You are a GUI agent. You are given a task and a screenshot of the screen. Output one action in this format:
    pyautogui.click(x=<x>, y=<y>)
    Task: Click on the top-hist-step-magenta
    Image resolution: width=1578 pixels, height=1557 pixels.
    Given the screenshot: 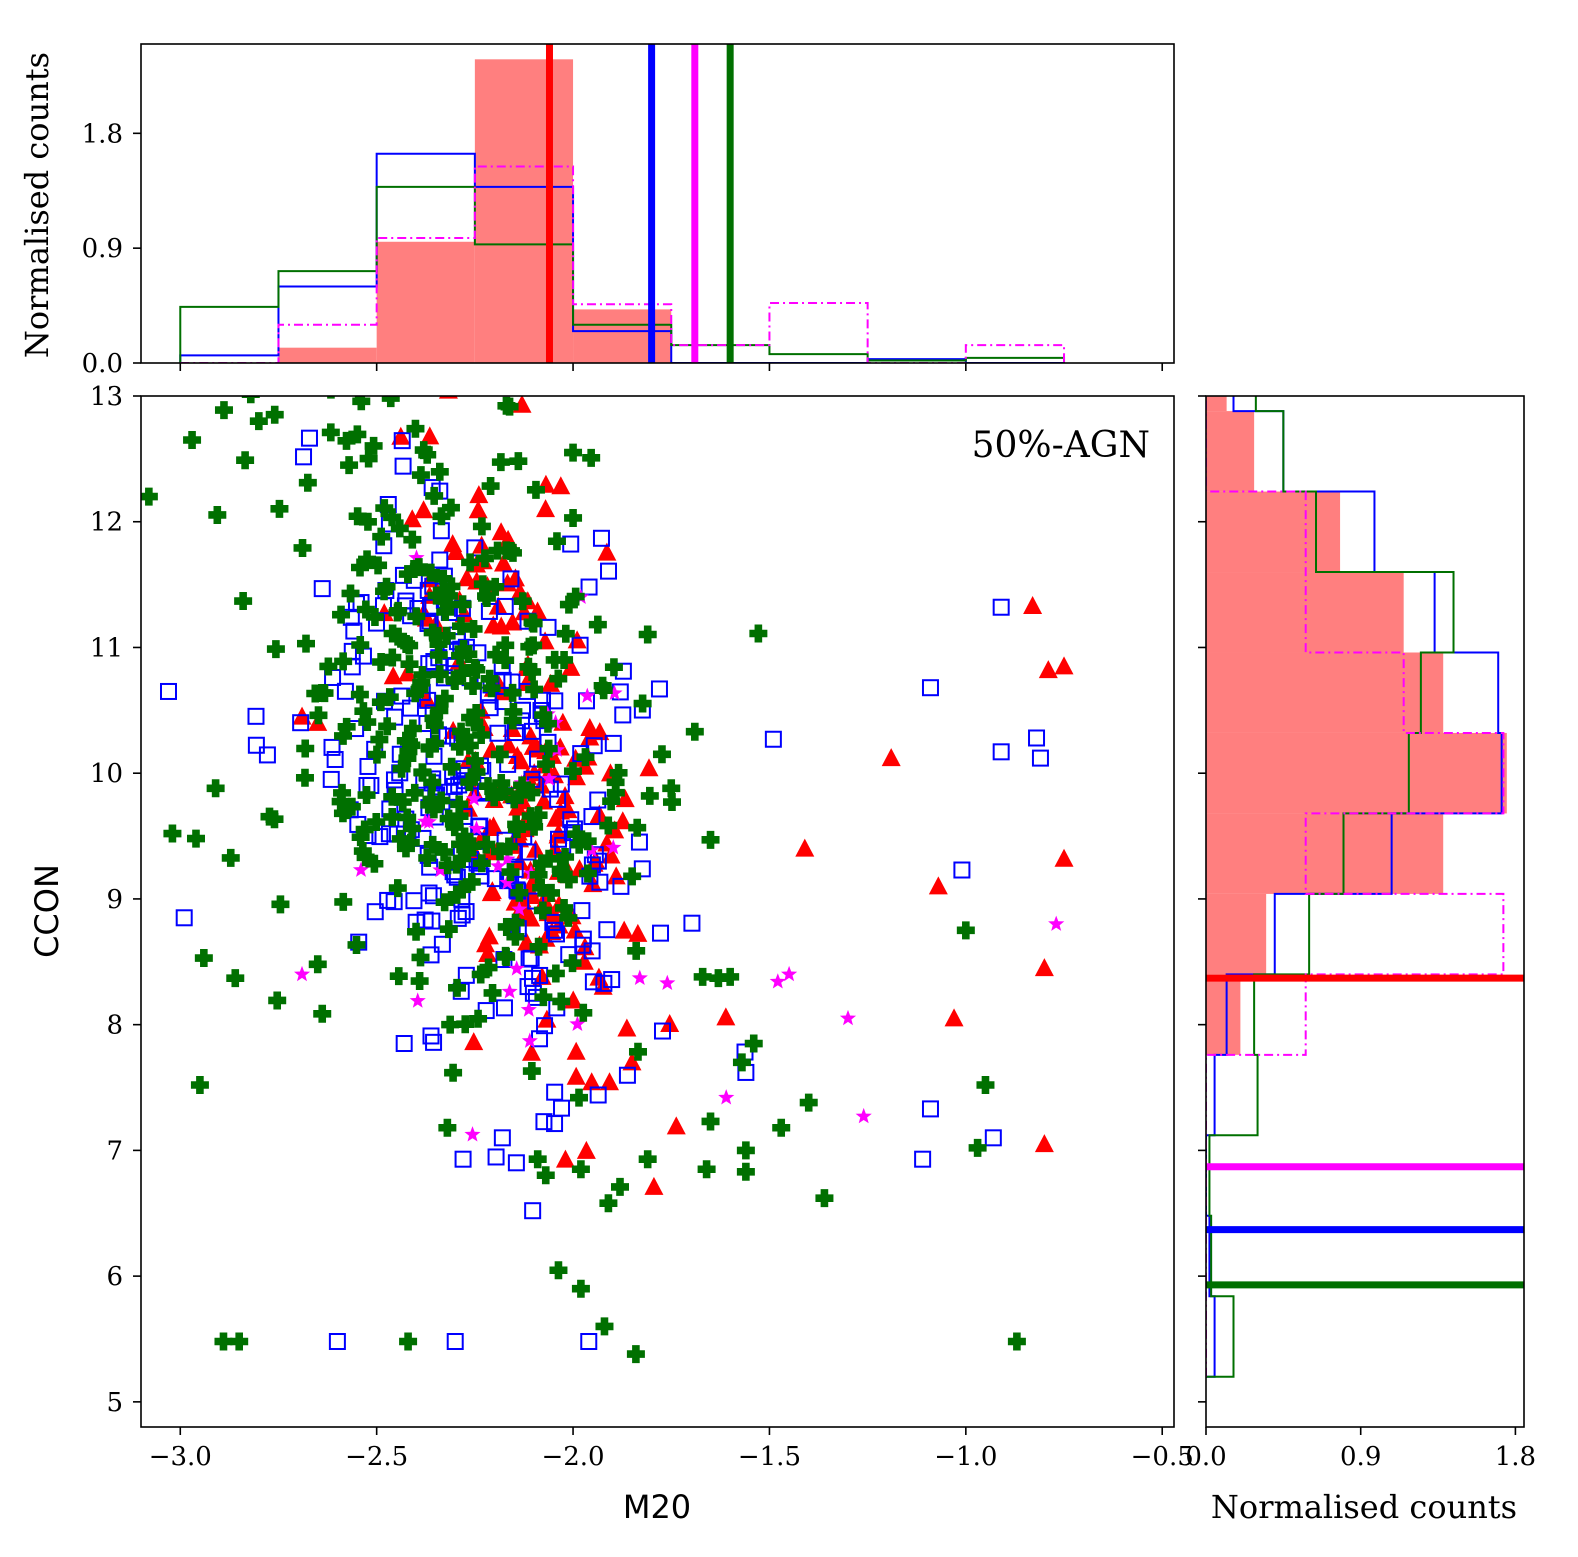 What is the action you would take?
    pyautogui.click(x=623, y=264)
    